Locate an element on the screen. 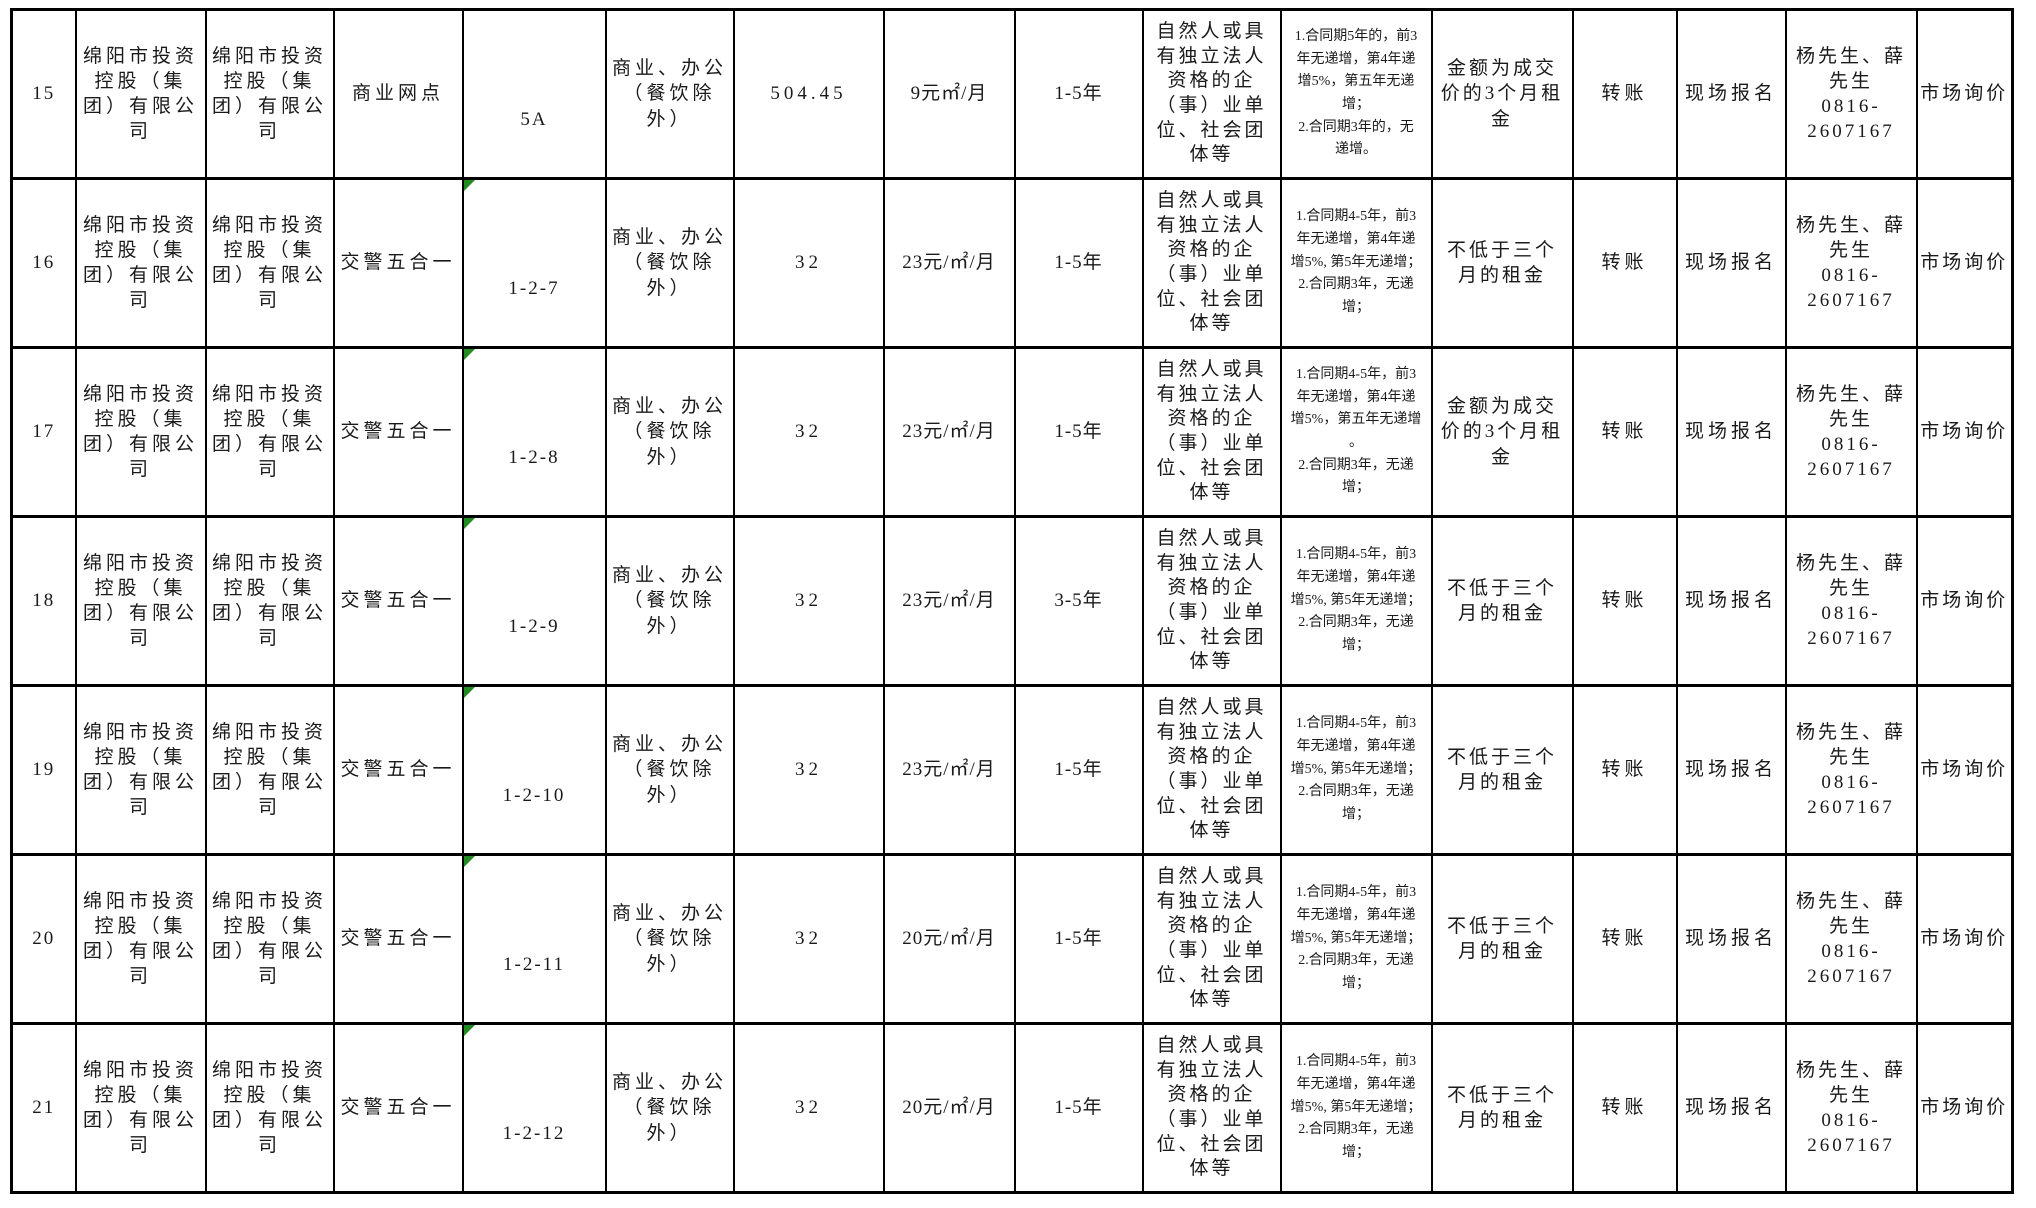  cell-lease-term: 3-5年 is located at coordinates (1078, 601).